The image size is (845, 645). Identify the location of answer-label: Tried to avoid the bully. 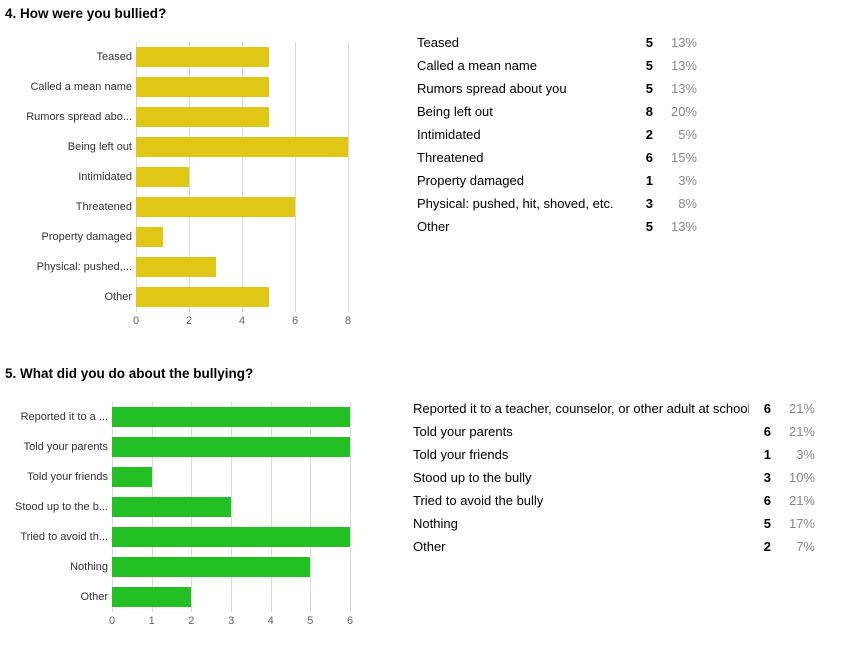
(478, 500).